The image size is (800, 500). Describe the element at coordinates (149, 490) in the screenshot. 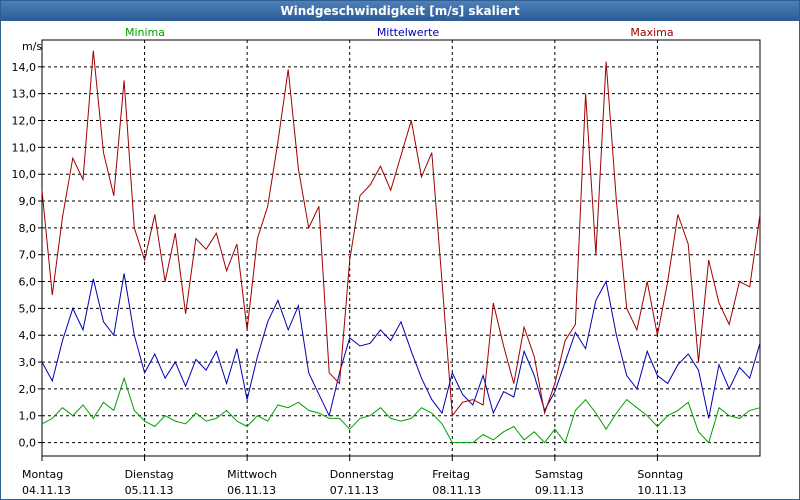

I see `x-tick-date: 05.11.13` at that location.